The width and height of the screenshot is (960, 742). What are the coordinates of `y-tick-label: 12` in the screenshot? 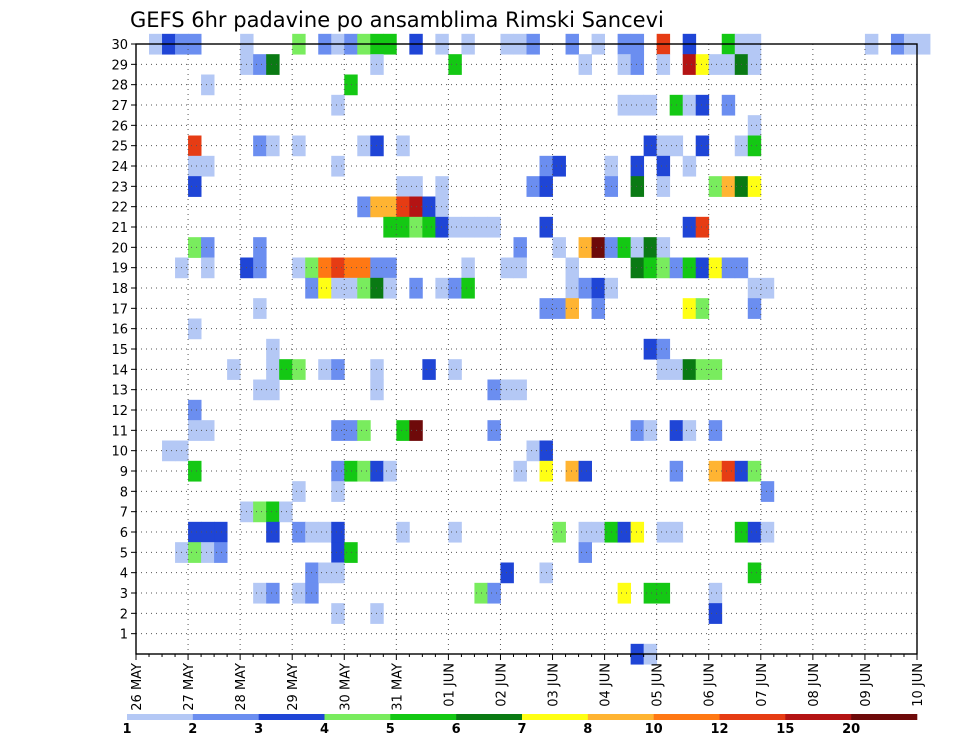 It's located at (119, 411).